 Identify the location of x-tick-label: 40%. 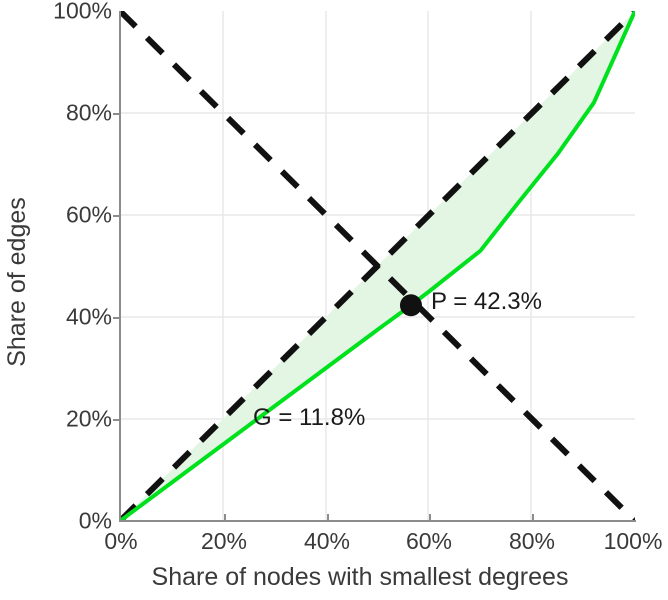
(327, 541).